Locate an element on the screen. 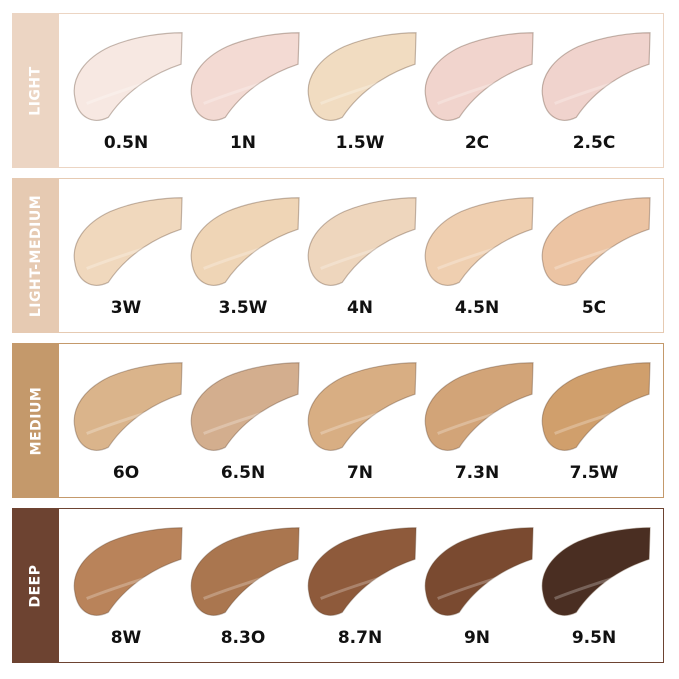  shade-label: 3W is located at coordinates (126, 308).